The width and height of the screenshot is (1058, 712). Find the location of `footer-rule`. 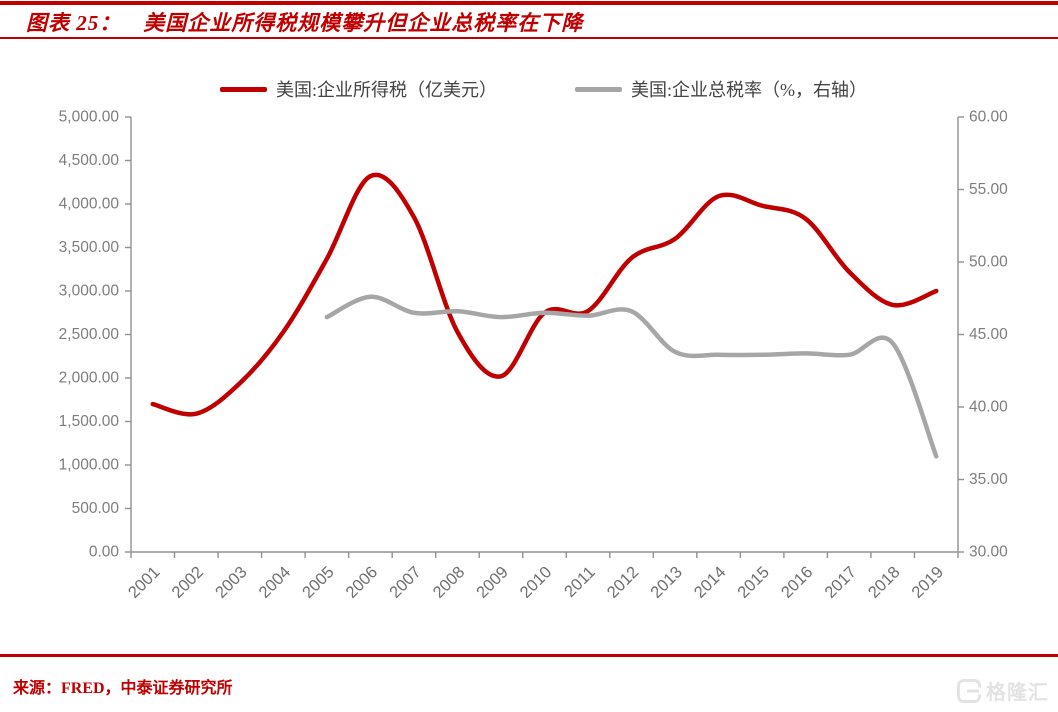

footer-rule is located at coordinates (529, 655).